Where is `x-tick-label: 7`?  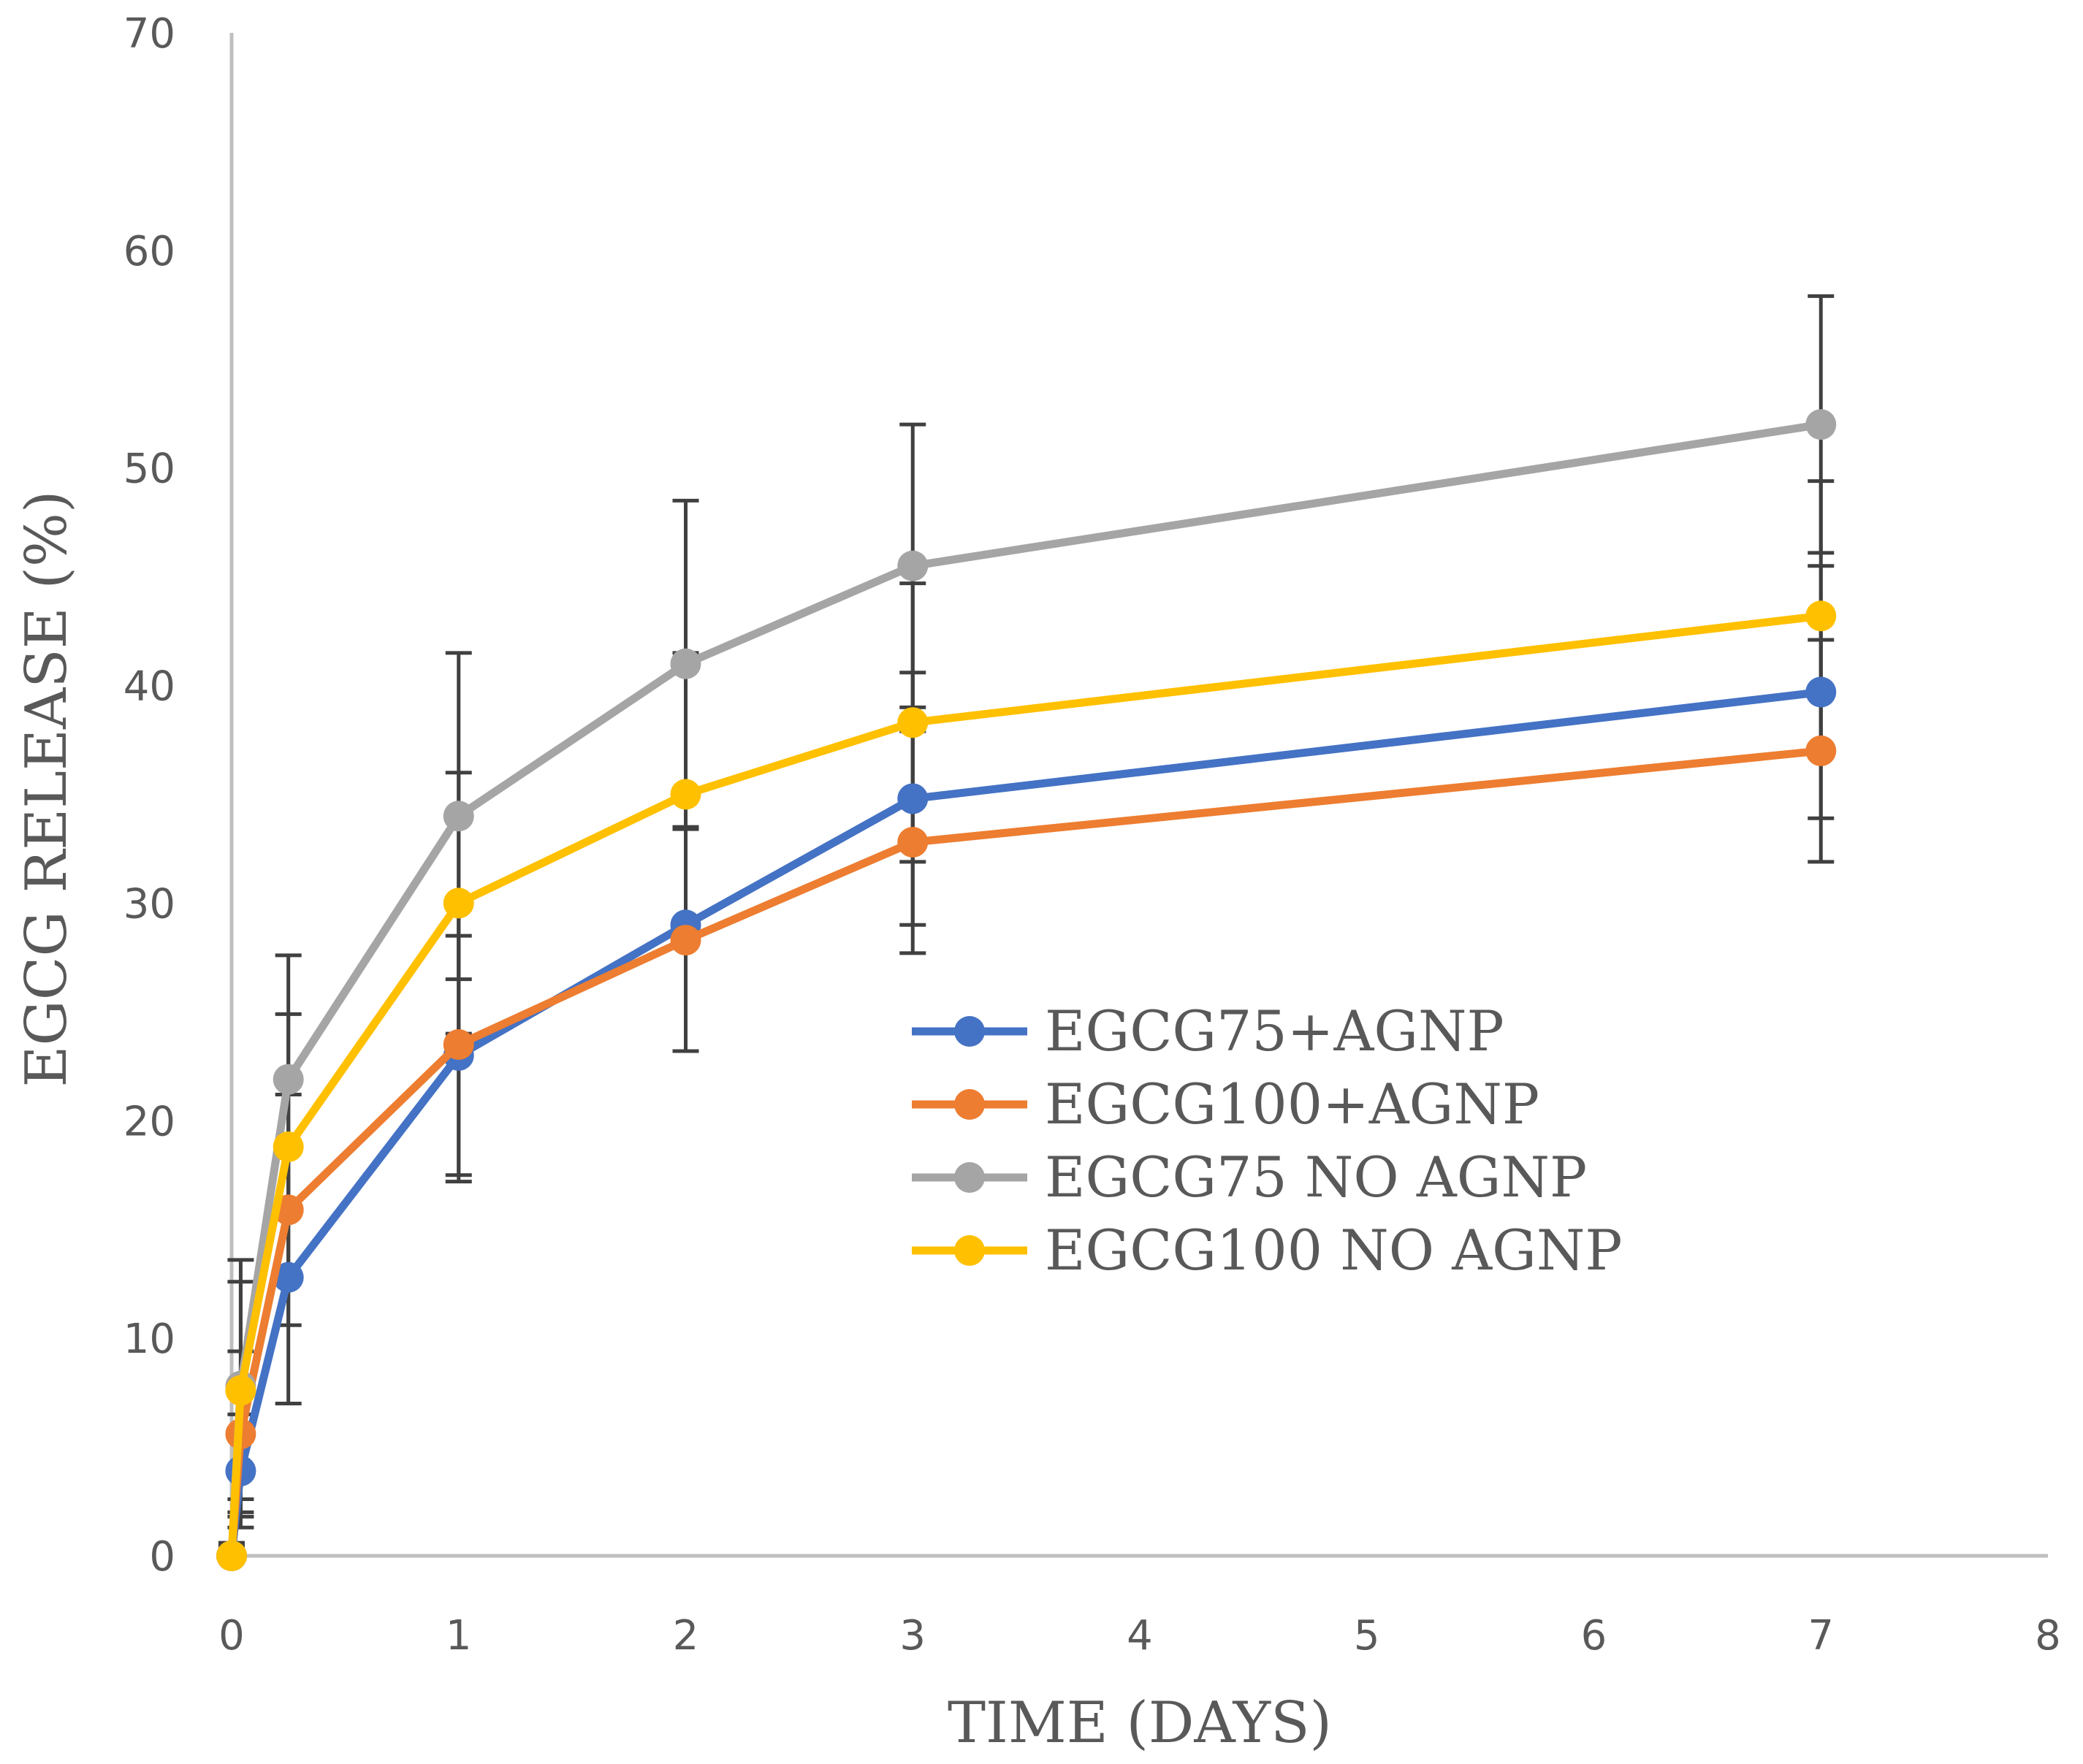 x-tick-label: 7 is located at coordinates (1821, 1636).